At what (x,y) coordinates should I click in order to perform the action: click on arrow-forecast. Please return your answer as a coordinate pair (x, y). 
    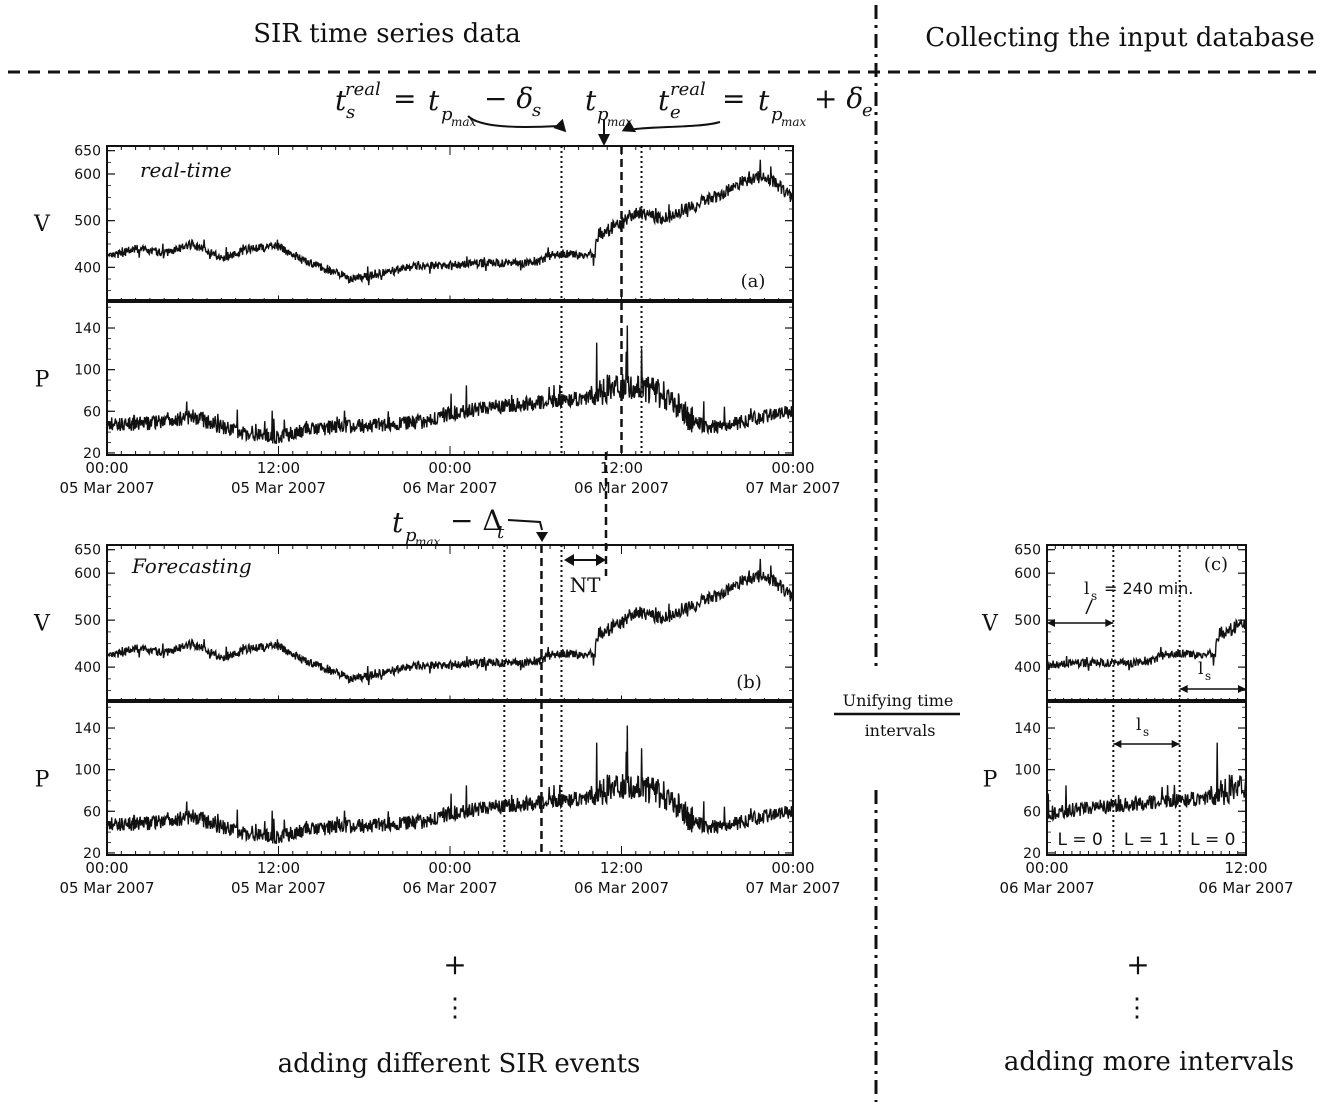
    Looking at the image, I should click on (525, 525).